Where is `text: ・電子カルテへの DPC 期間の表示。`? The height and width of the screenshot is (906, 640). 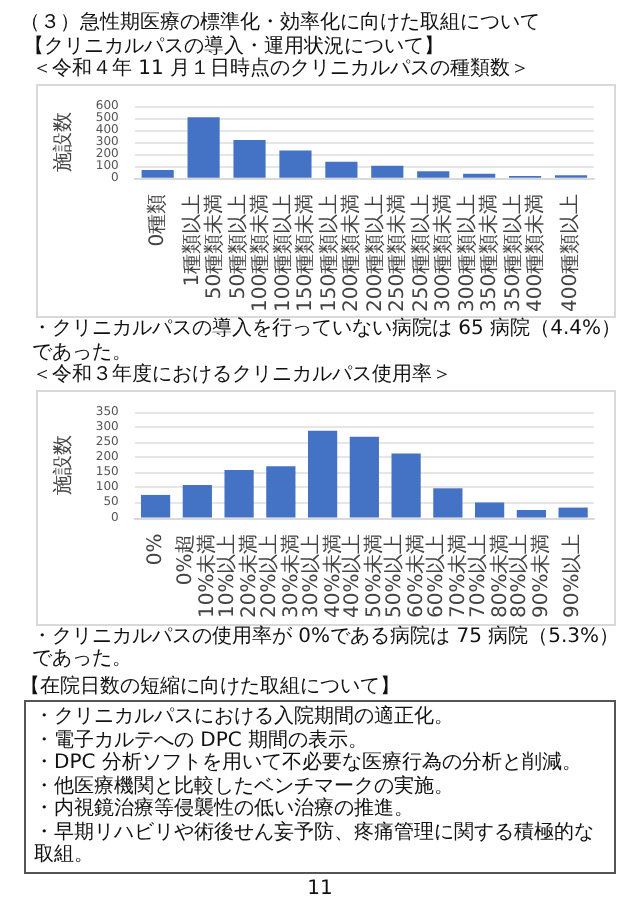 text: ・電子カルテへの DPC 期間の表示。 is located at coordinates (202, 740).